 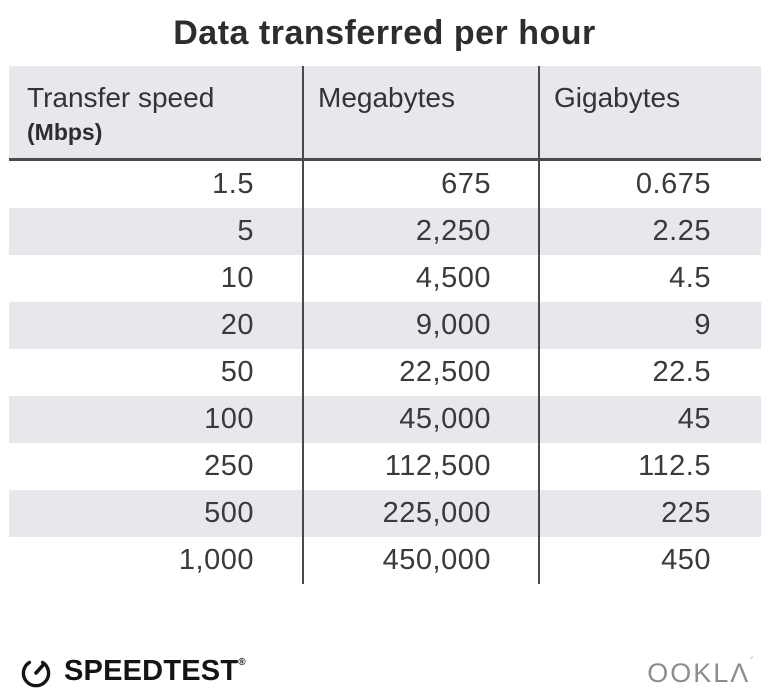 I want to click on ookla-logo: OOKLΛ´, so click(x=700, y=672).